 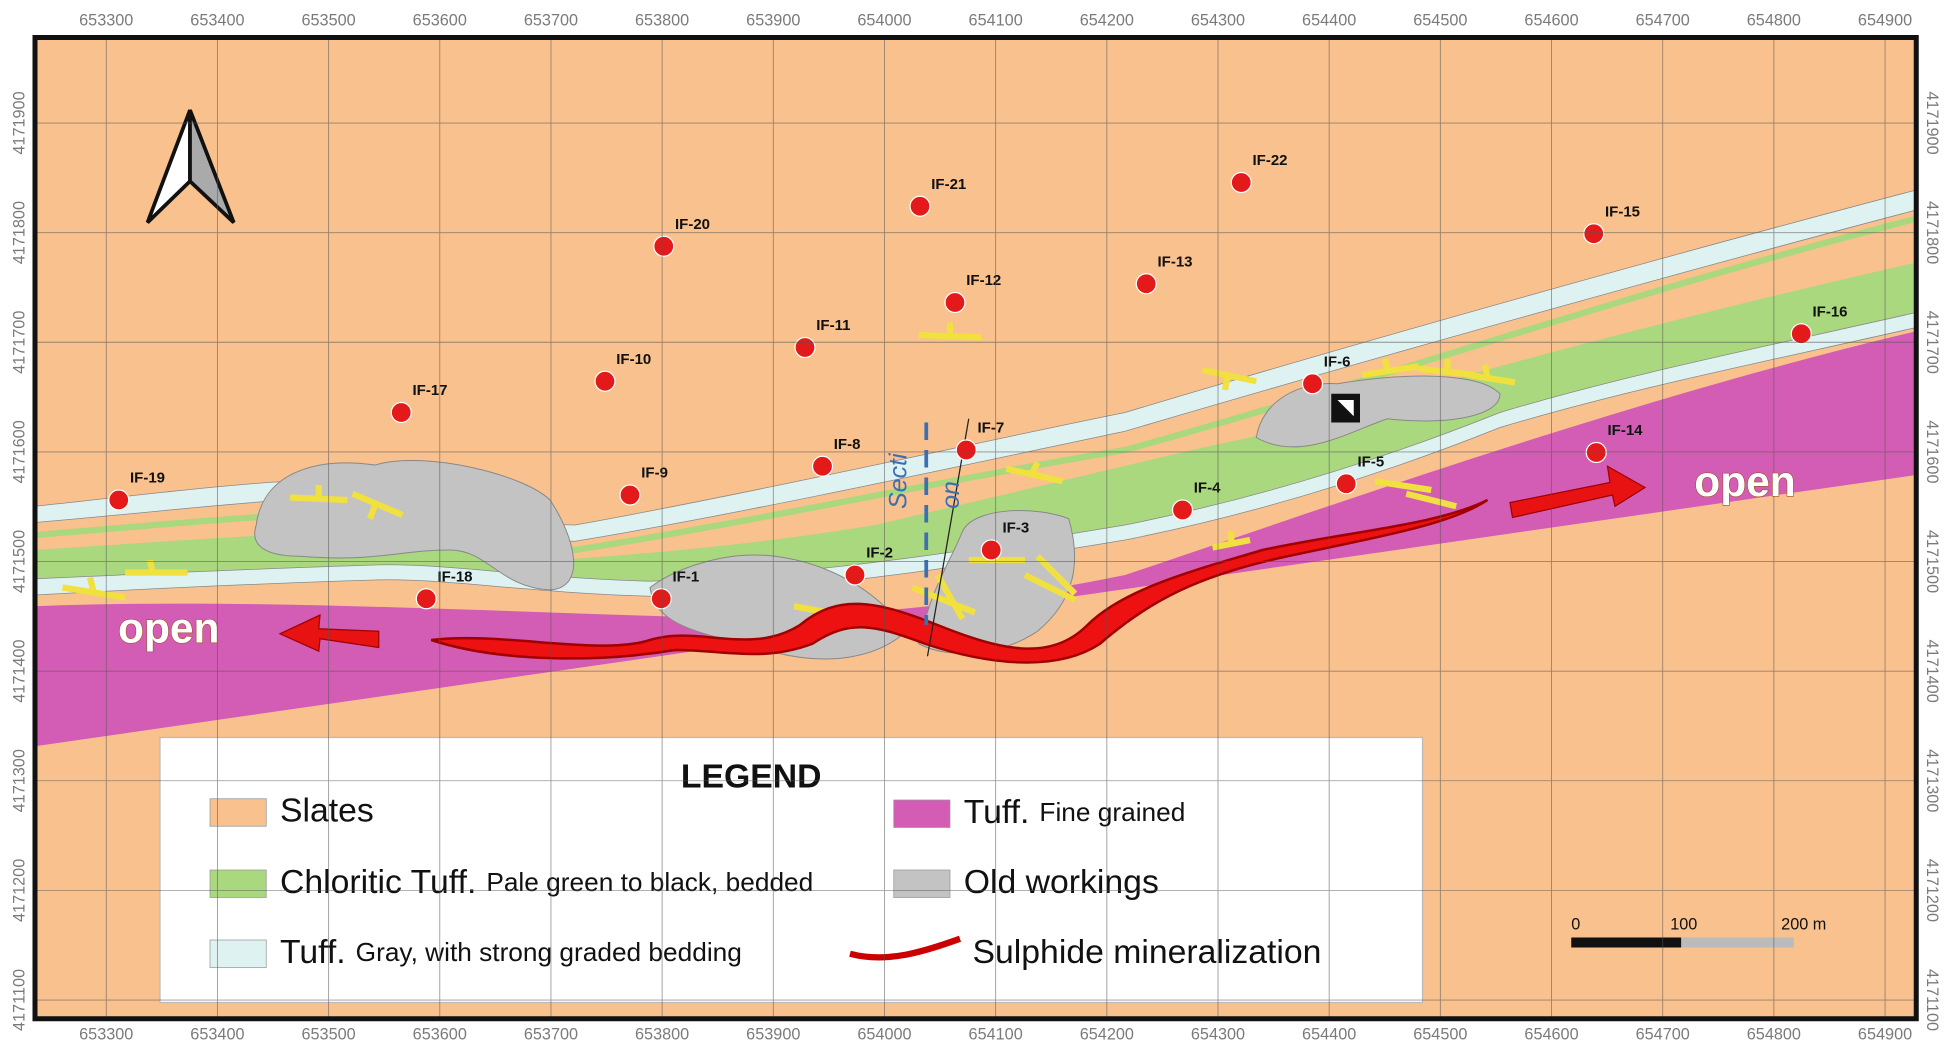 I want to click on legend-label: Tuff. Fine grained, so click(x=1075, y=812).